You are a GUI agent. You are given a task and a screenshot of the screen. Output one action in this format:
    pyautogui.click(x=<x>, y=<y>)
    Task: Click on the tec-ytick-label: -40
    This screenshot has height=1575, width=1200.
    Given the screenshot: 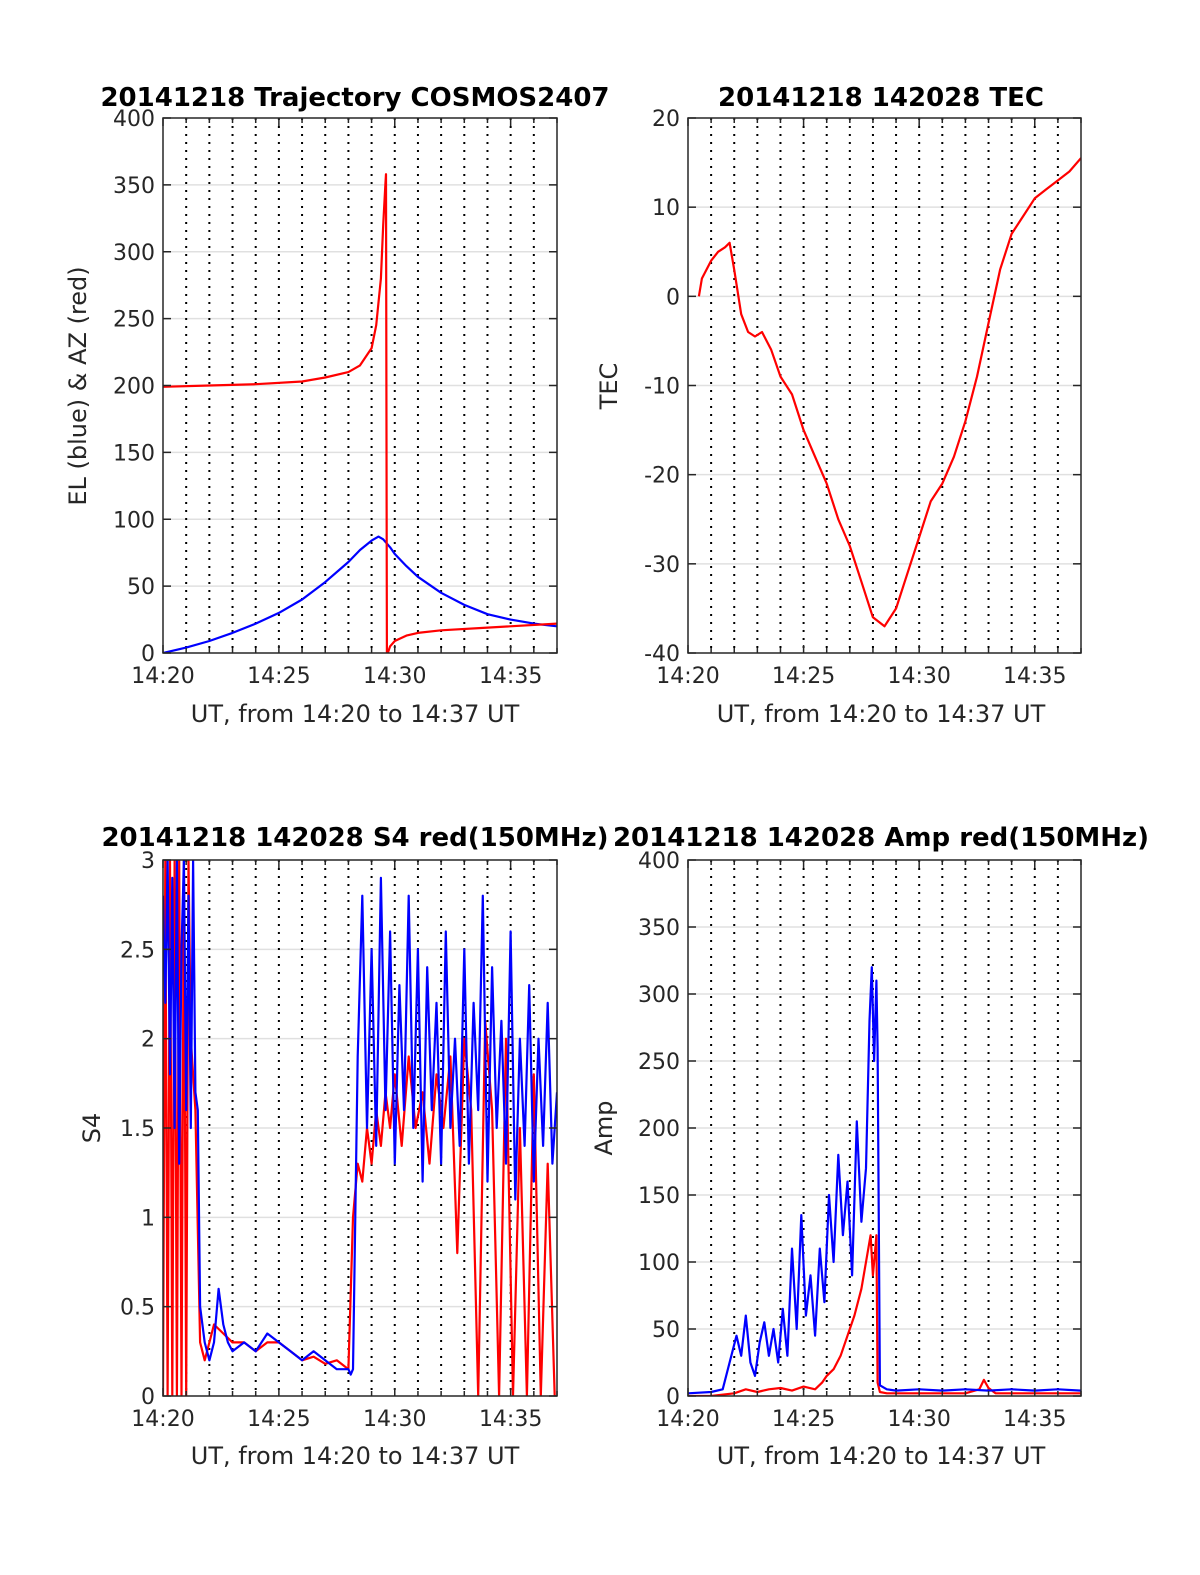 What is the action you would take?
    pyautogui.click(x=662, y=654)
    